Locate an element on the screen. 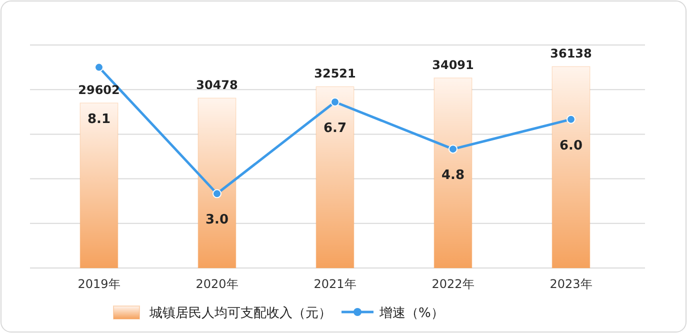 The image size is (687, 333). x-tick-label: 2023年 is located at coordinates (571, 284).